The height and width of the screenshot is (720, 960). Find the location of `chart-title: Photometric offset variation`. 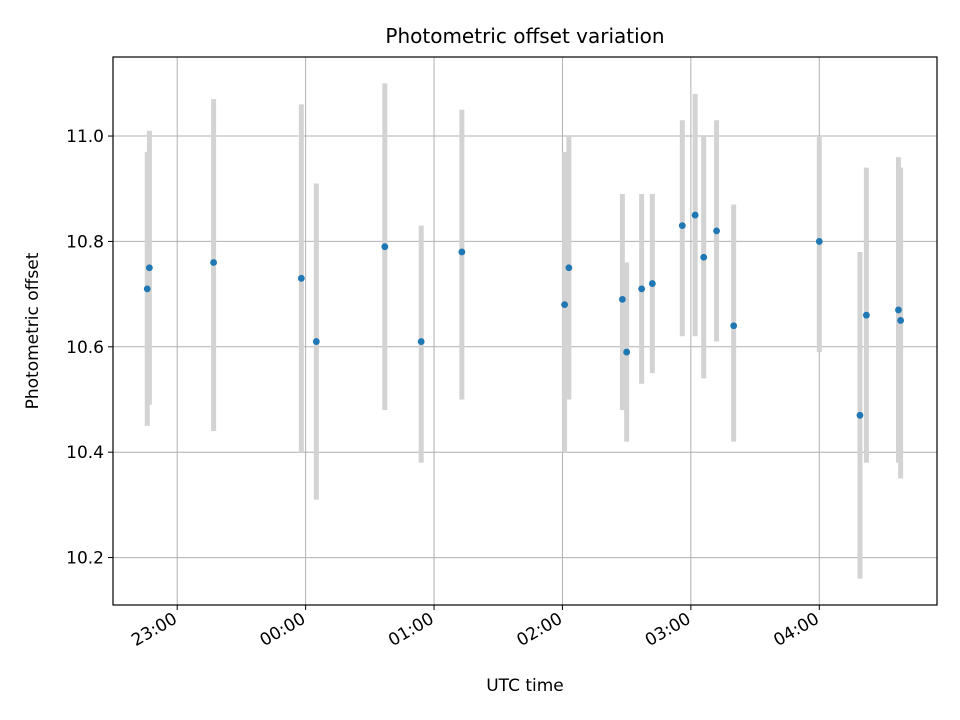

chart-title: Photometric offset variation is located at coordinates (524, 36).